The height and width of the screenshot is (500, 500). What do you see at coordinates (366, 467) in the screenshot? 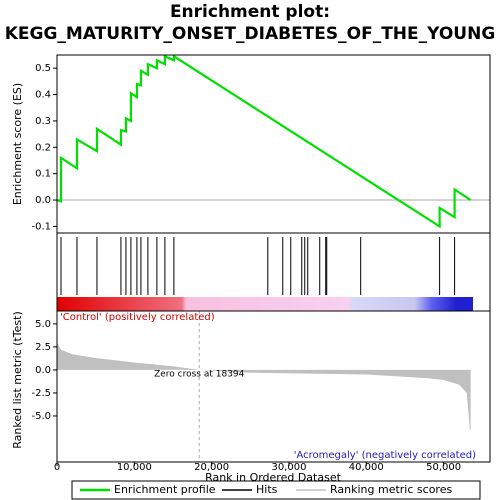
I see `x-tick-label: 40,000` at bounding box center [366, 467].